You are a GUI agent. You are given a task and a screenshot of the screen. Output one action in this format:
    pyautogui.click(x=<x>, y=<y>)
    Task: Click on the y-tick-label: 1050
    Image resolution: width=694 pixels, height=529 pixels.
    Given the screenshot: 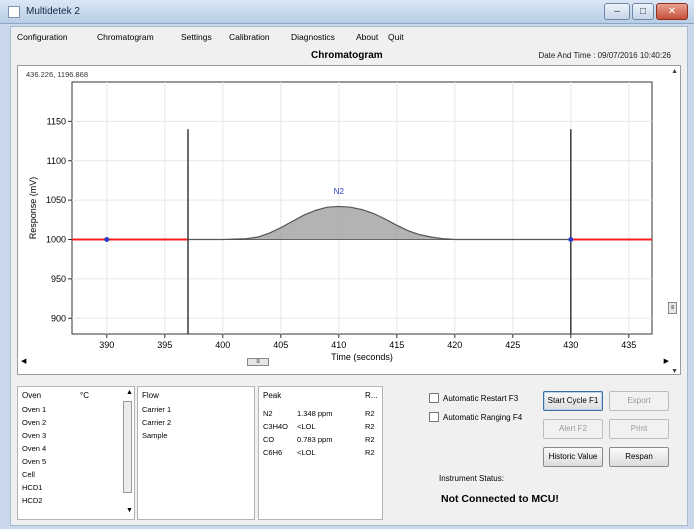 What is the action you would take?
    pyautogui.click(x=56, y=200)
    